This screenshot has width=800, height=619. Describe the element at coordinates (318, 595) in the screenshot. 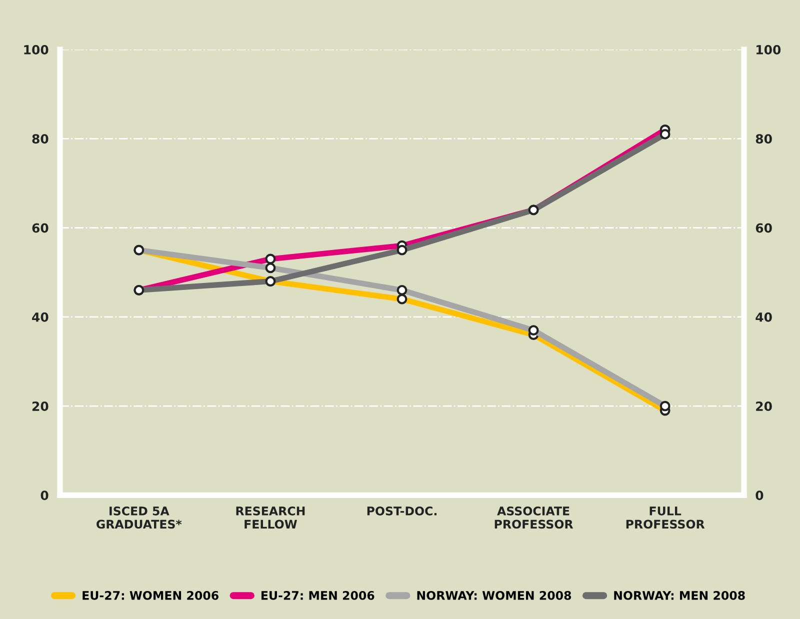

I see `legend-label: EU-27: MEN 2006` at that location.